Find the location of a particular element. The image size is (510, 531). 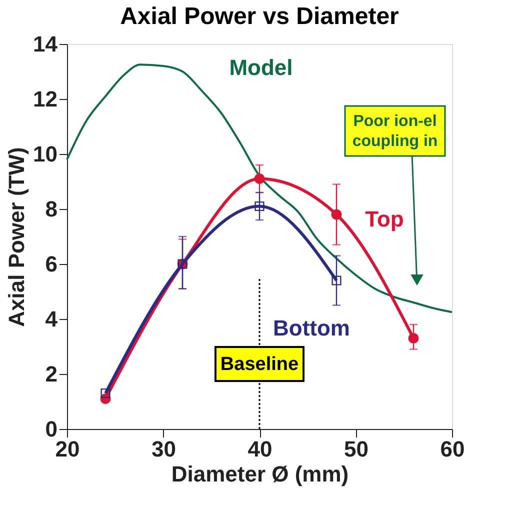

ref-line-label: Baseline is located at coordinates (259, 364).